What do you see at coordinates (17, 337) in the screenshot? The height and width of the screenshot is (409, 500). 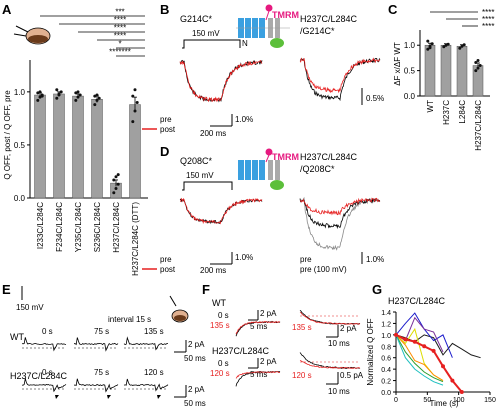 I see `panel-e-wt-label: WT` at bounding box center [17, 337].